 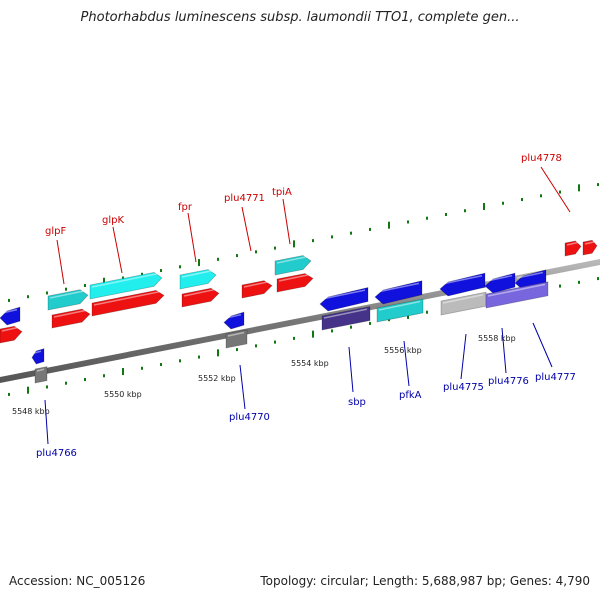 What do you see at coordinates (410, 395) in the screenshot?
I see `gene-label-pfkA: pfkA` at bounding box center [410, 395].